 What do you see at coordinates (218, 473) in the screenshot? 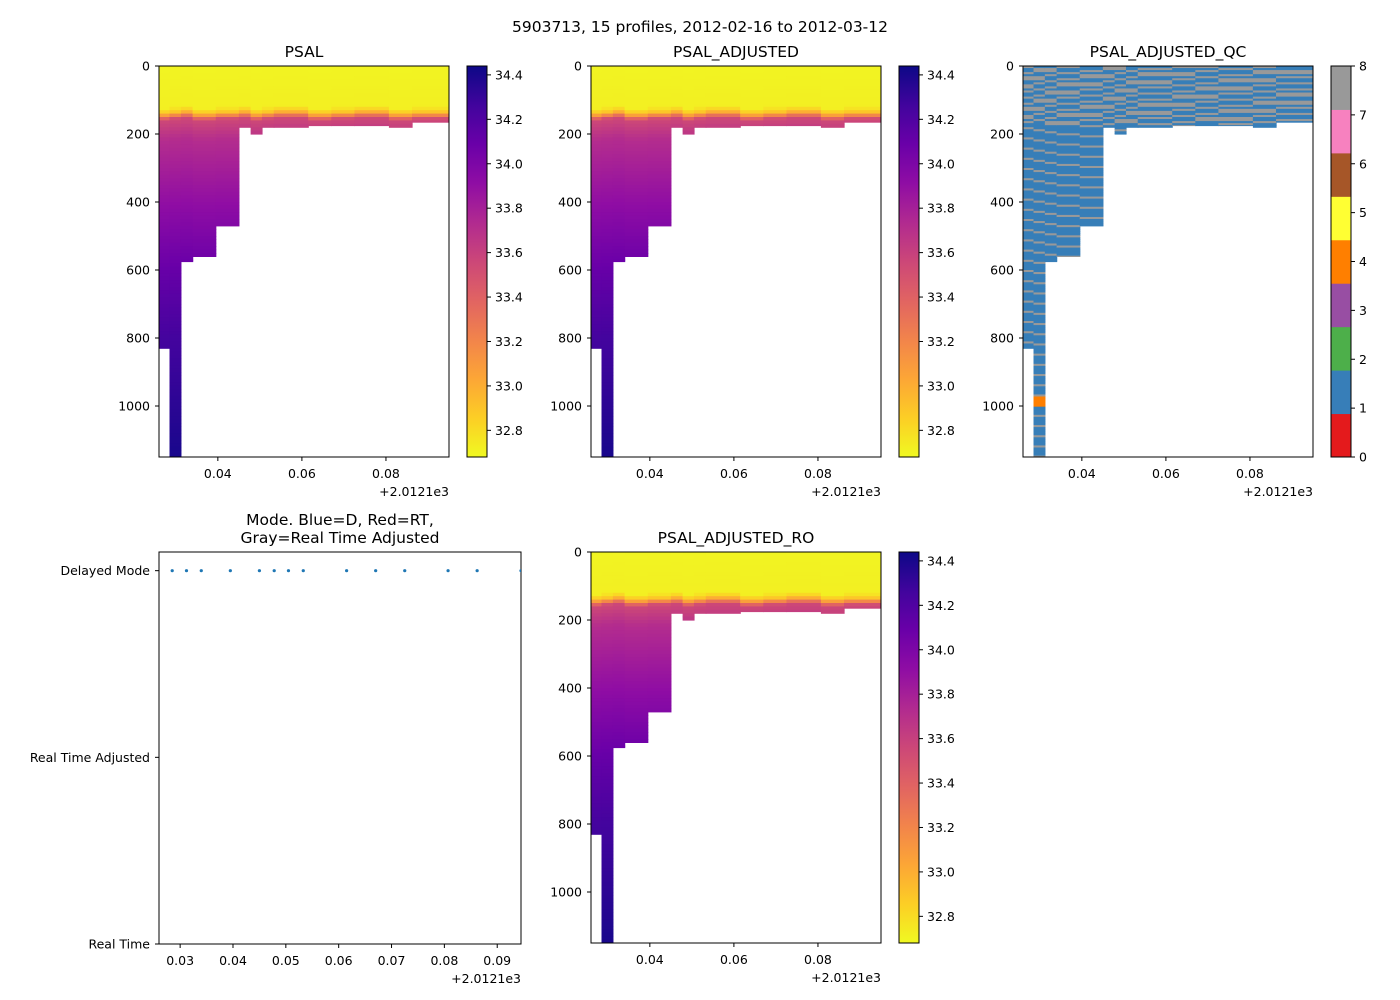
I see `x-tick-label: 0.04` at bounding box center [218, 473].